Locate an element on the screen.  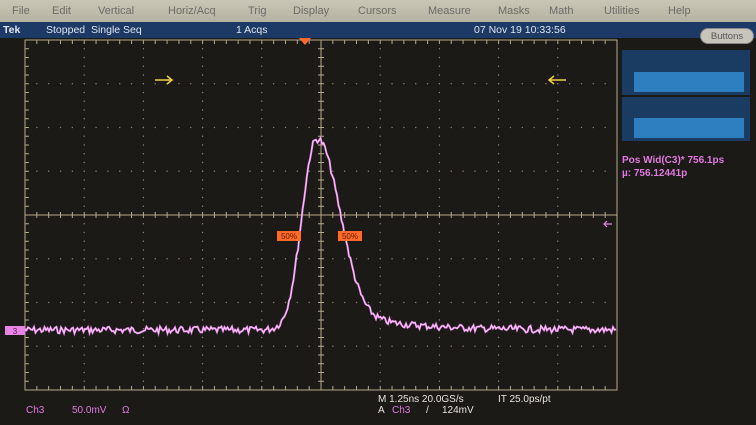
channel-scale: 50.0mV is located at coordinates (89, 410).